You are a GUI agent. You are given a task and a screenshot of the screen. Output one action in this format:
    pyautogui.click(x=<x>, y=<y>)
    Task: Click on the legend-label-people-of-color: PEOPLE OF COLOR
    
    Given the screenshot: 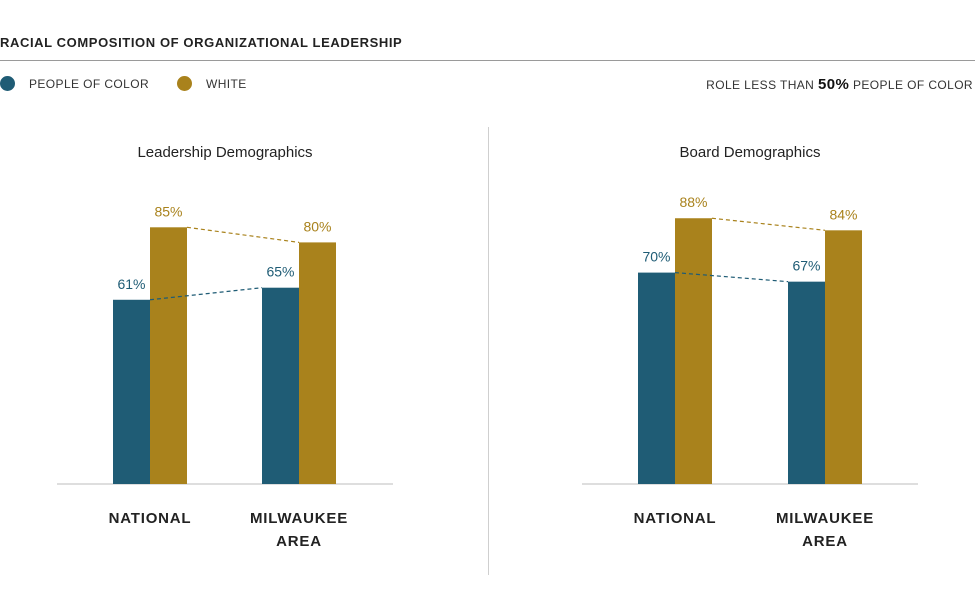 What is the action you would take?
    pyautogui.click(x=89, y=83)
    